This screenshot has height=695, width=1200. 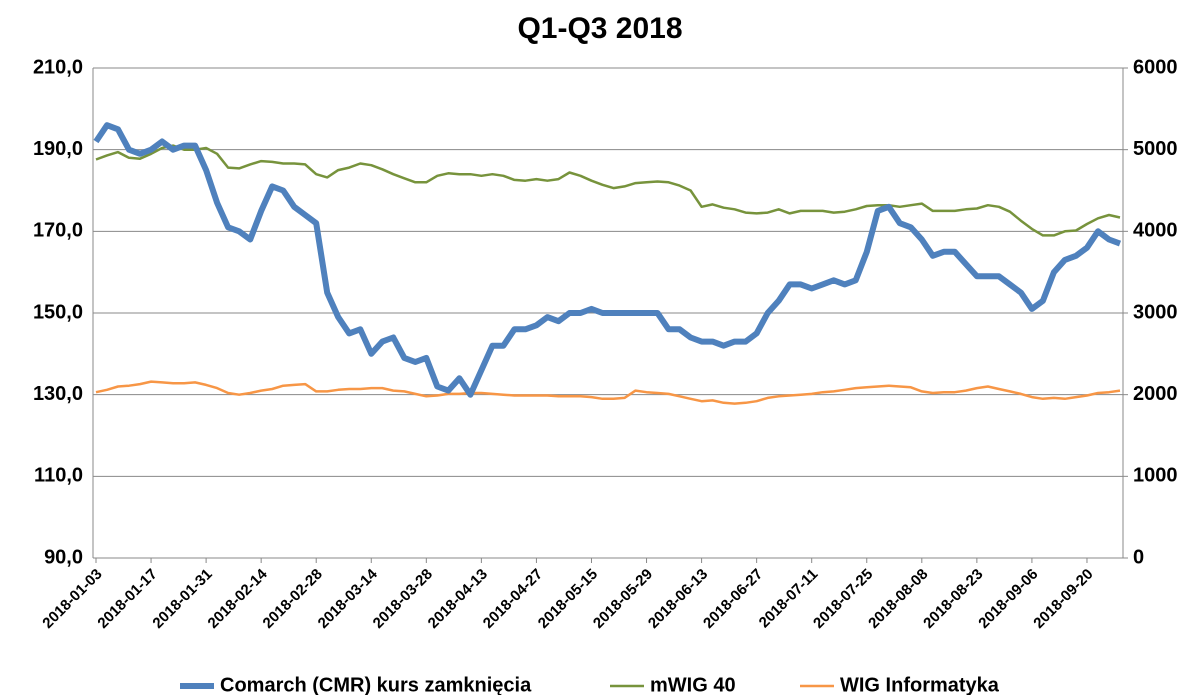 I want to click on chart-title: Q1-Q3 2018, so click(x=599, y=28).